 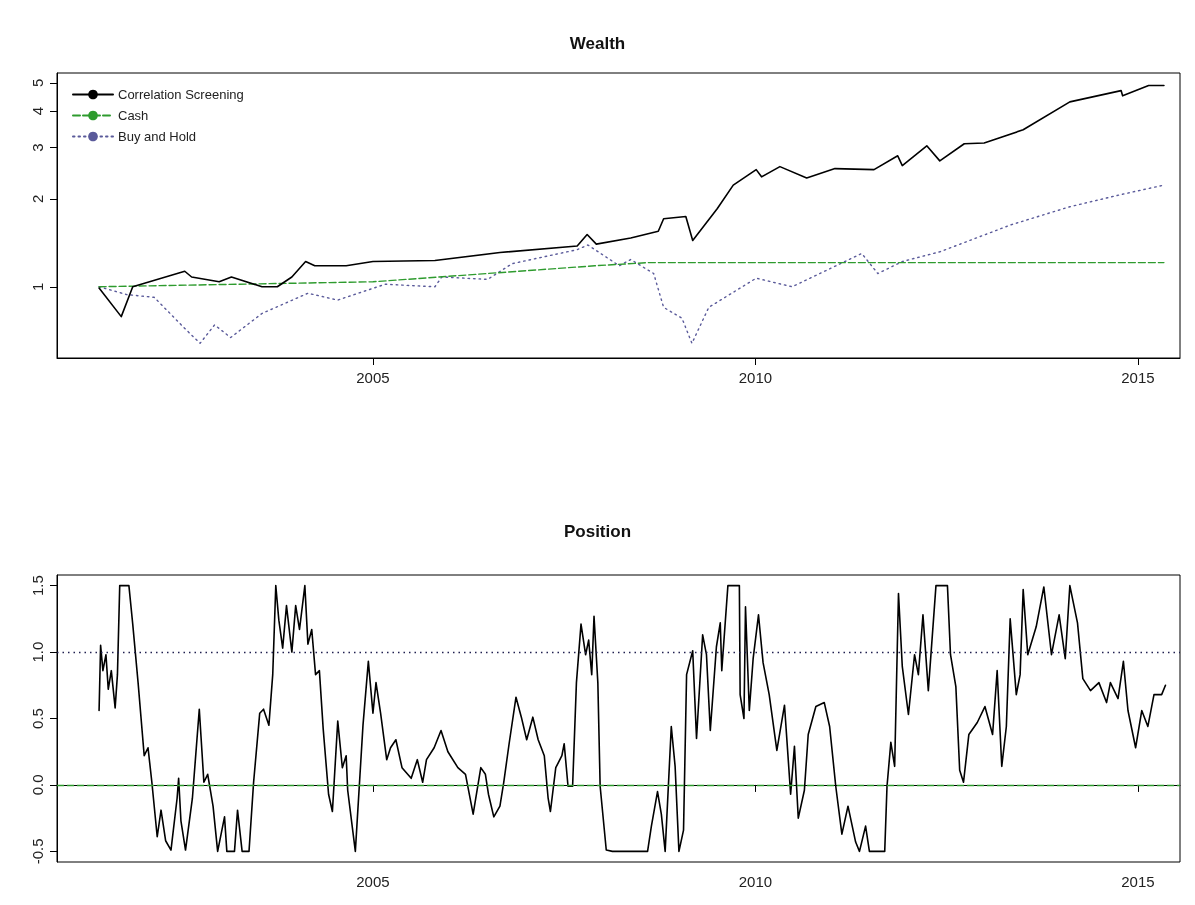 I want to click on y-tick-label: 2, so click(x=37, y=199).